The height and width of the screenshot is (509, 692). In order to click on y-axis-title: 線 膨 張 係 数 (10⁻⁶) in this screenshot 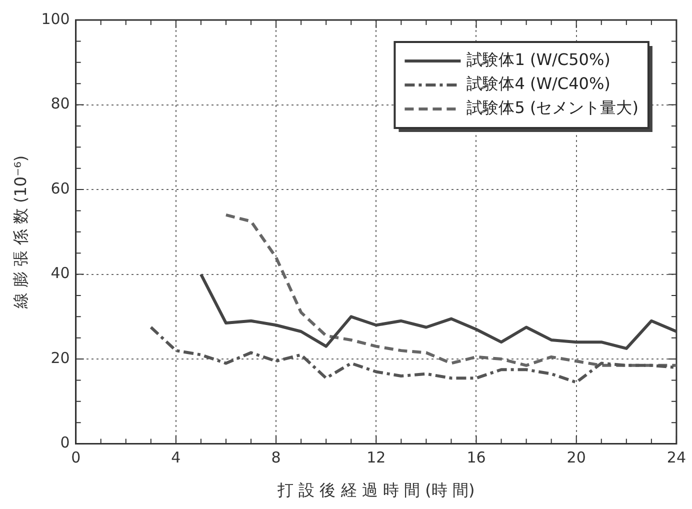, I will do `click(20, 232)`.